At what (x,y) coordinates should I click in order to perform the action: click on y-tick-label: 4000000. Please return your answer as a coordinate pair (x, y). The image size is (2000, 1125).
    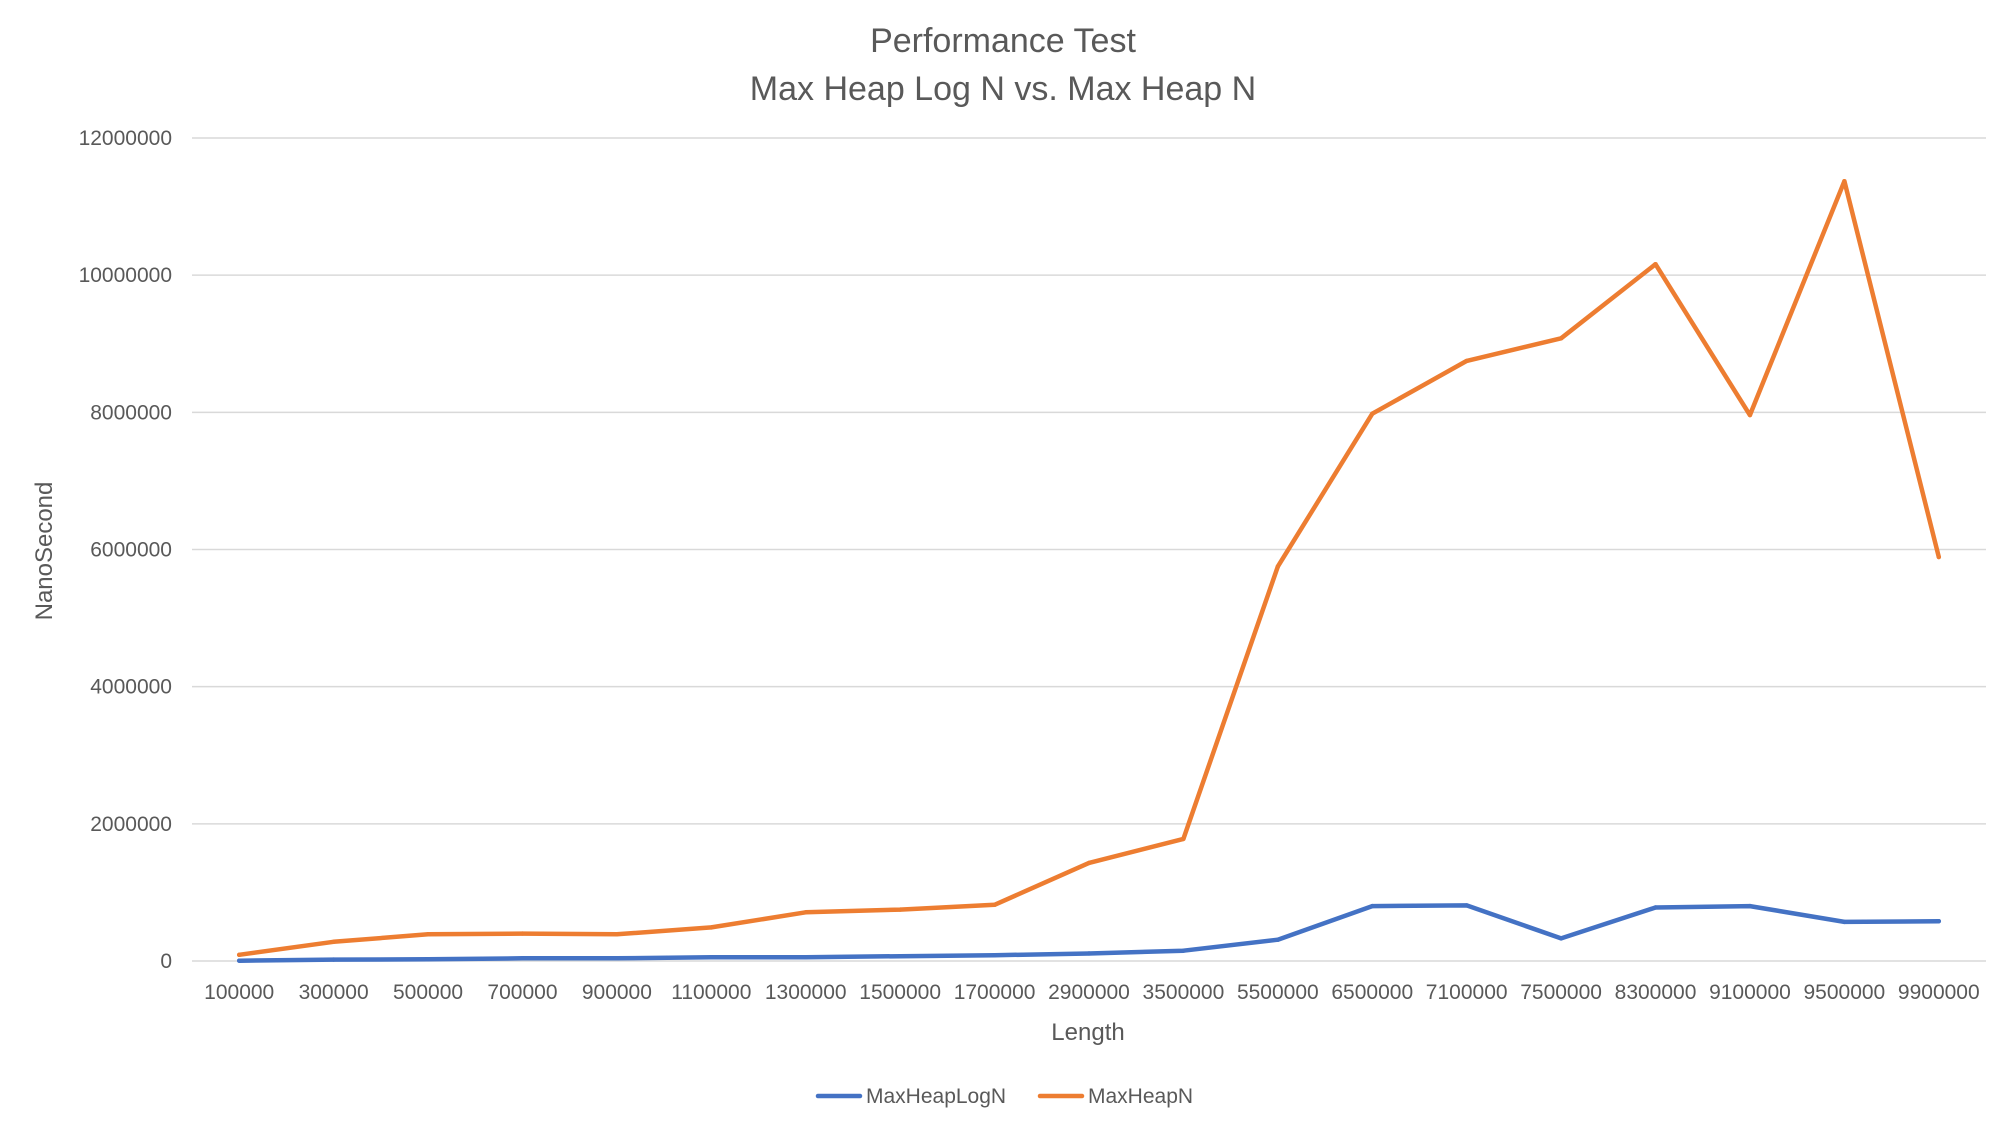
    Looking at the image, I should click on (131, 687).